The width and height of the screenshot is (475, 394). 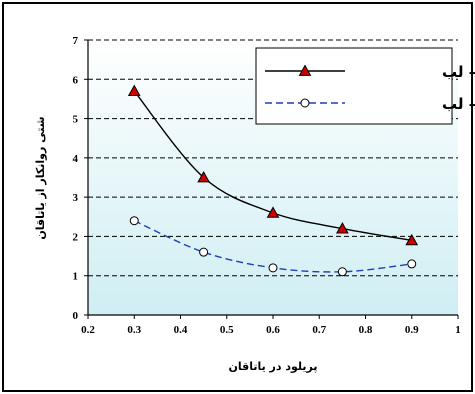 I want to click on y-tick-label-4: 4, so click(x=76, y=159).